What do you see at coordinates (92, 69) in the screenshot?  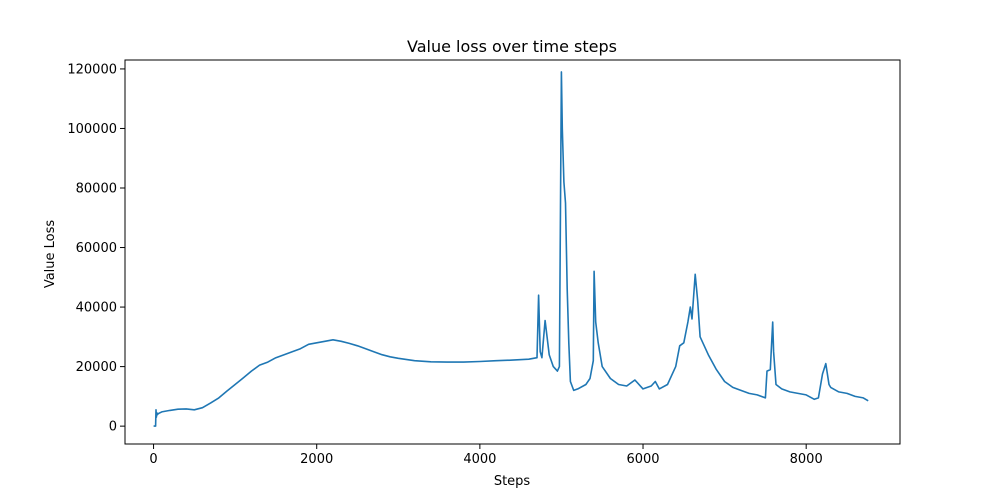 I see `y-tick-label: 120000` at bounding box center [92, 69].